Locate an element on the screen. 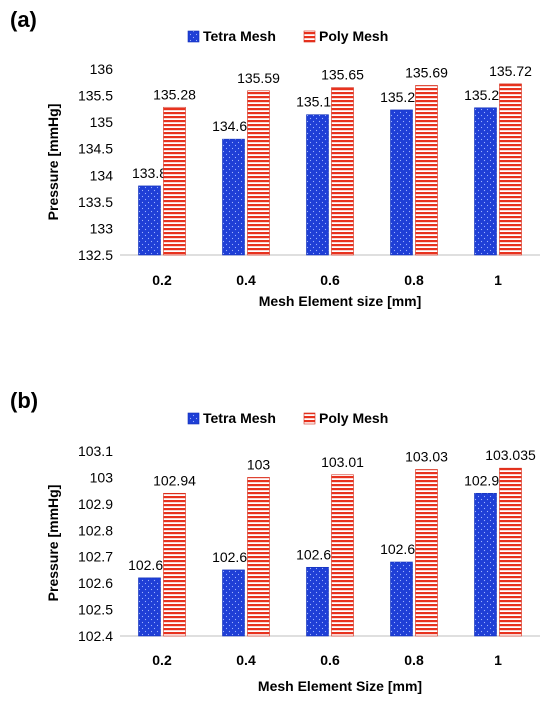 The height and width of the screenshot is (702, 550). panel-label: (b) is located at coordinates (24, 400).